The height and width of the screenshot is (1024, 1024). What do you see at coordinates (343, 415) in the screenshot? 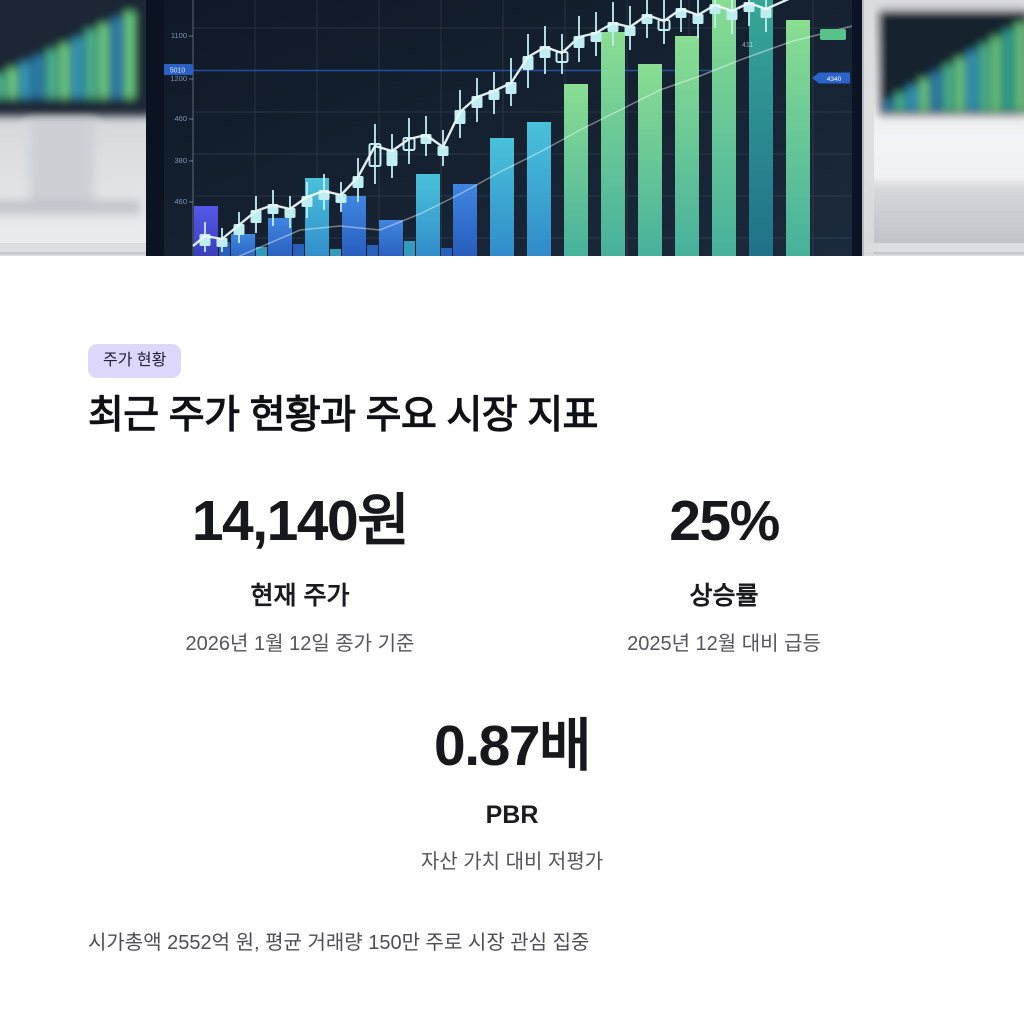
I see `page-title: 최근 주가 현황과 주요 시장 지표` at bounding box center [343, 415].